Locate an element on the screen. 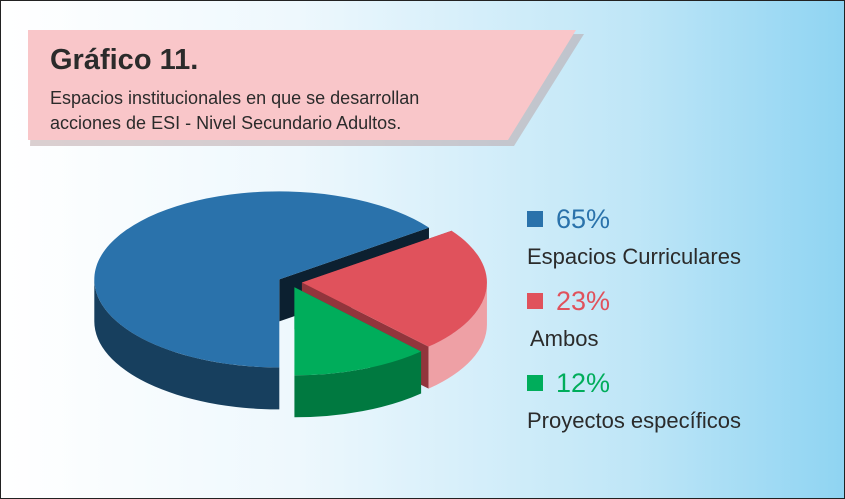 This screenshot has width=845, height=499. legend-value: 12% is located at coordinates (583, 383).